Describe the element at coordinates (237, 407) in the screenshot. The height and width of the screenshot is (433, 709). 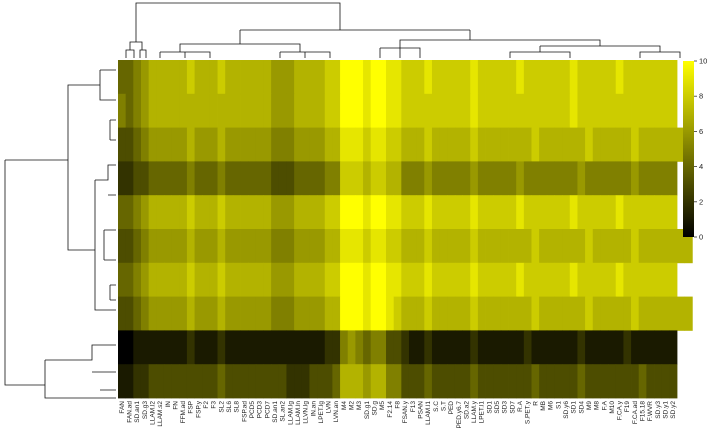
I see `column-label: SL8` at that location.